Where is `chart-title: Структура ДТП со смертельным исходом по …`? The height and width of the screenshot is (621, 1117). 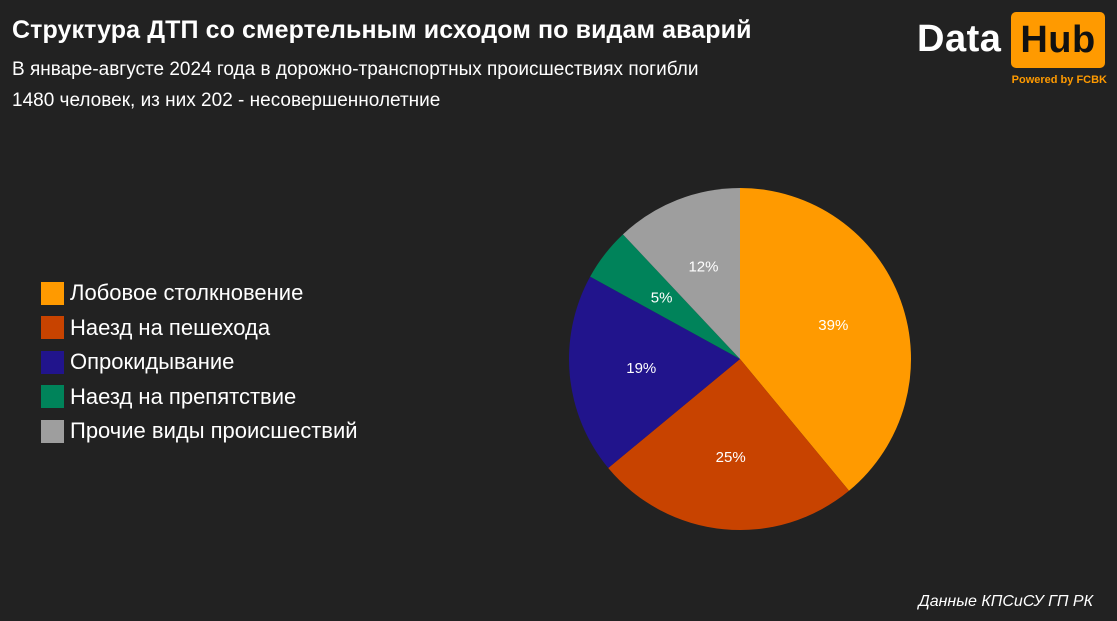 chart-title: Структура ДТП со смертельным исходом по … is located at coordinates (382, 30).